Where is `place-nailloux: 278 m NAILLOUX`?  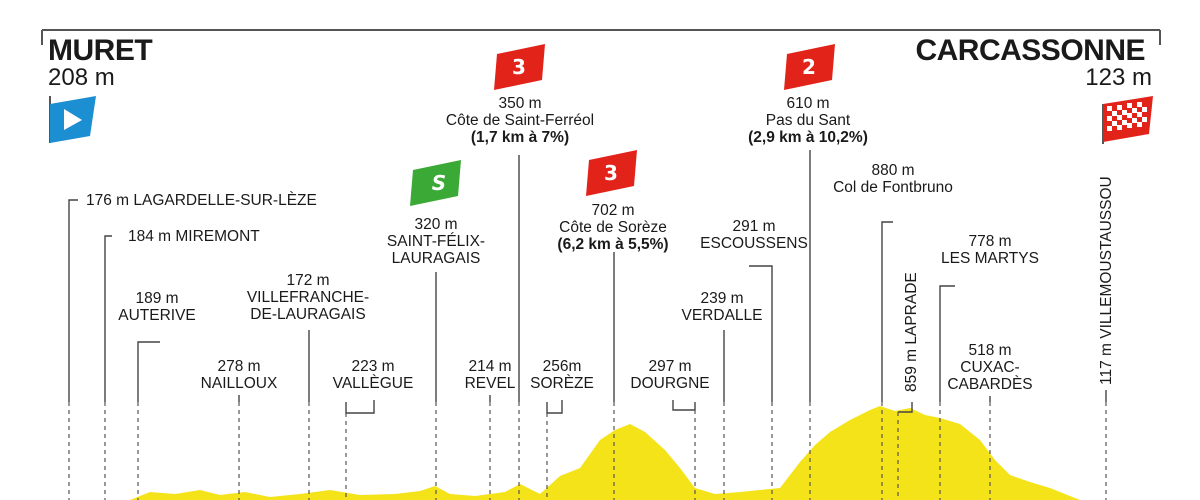 place-nailloux: 278 m NAILLOUX is located at coordinates (239, 375).